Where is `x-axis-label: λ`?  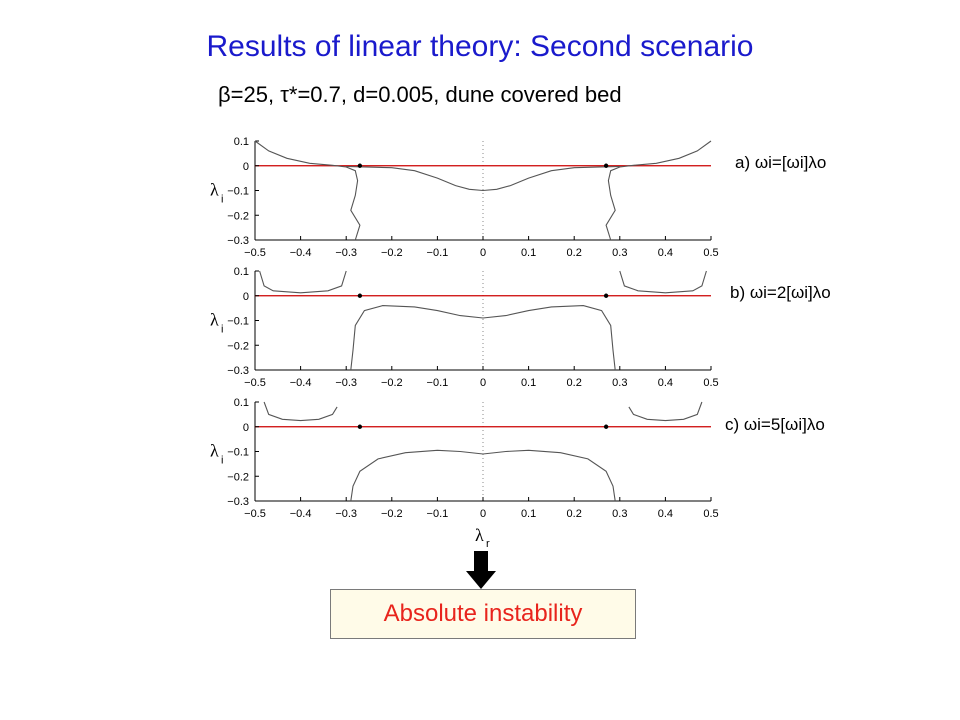 x-axis-label: λ is located at coordinates (479, 535).